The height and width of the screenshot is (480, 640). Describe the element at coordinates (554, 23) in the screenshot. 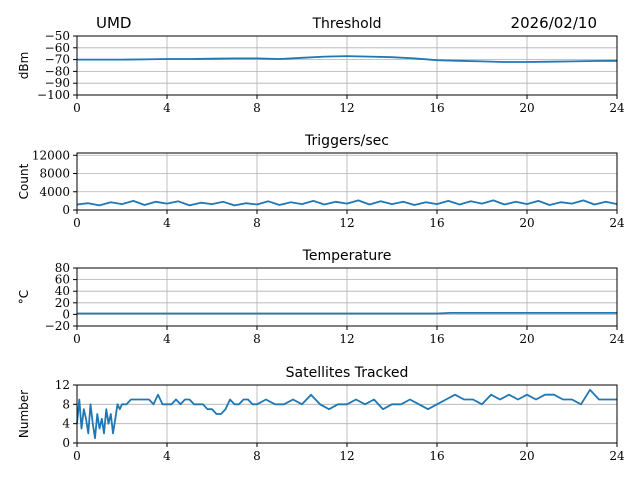

I see `date-label: 2026/02/10` at that location.